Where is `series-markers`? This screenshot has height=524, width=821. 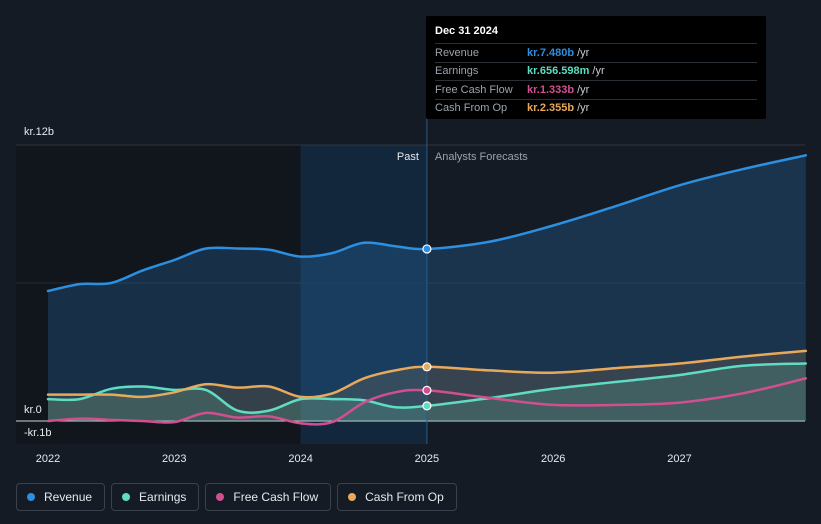
series-markers is located at coordinates (427, 327).